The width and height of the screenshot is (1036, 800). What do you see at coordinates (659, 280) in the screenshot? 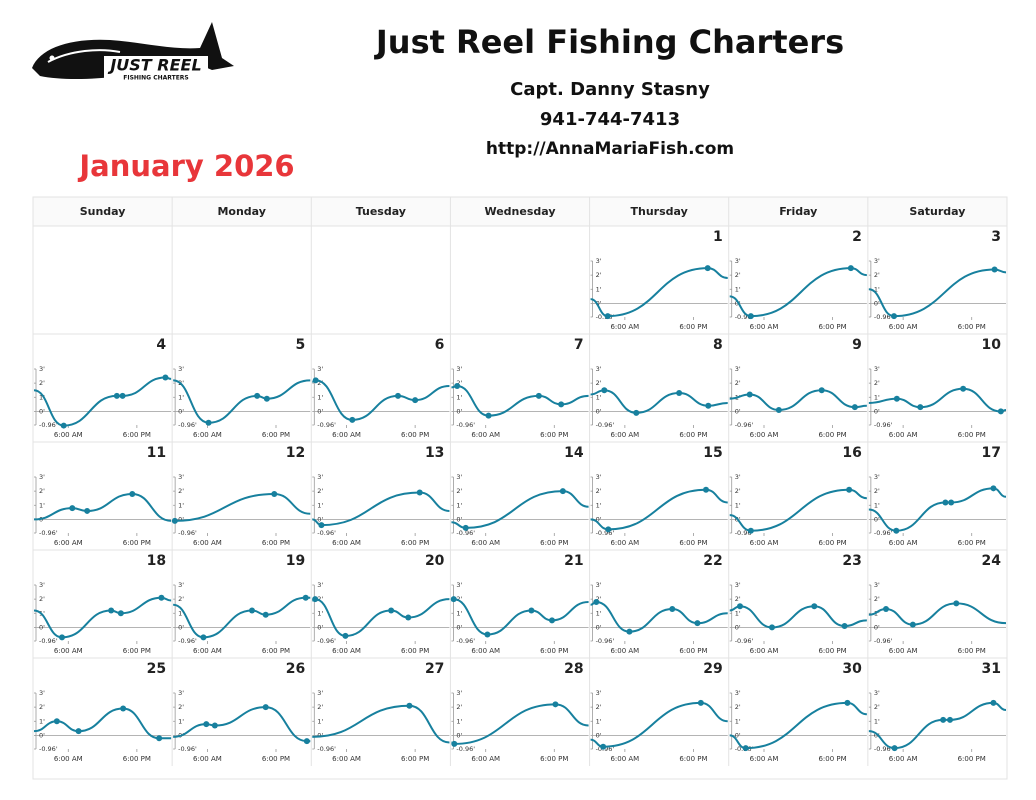
I see `day-cell: 13'2'1'0'-0.96'6:00 AM6:00 PM` at bounding box center [659, 280].